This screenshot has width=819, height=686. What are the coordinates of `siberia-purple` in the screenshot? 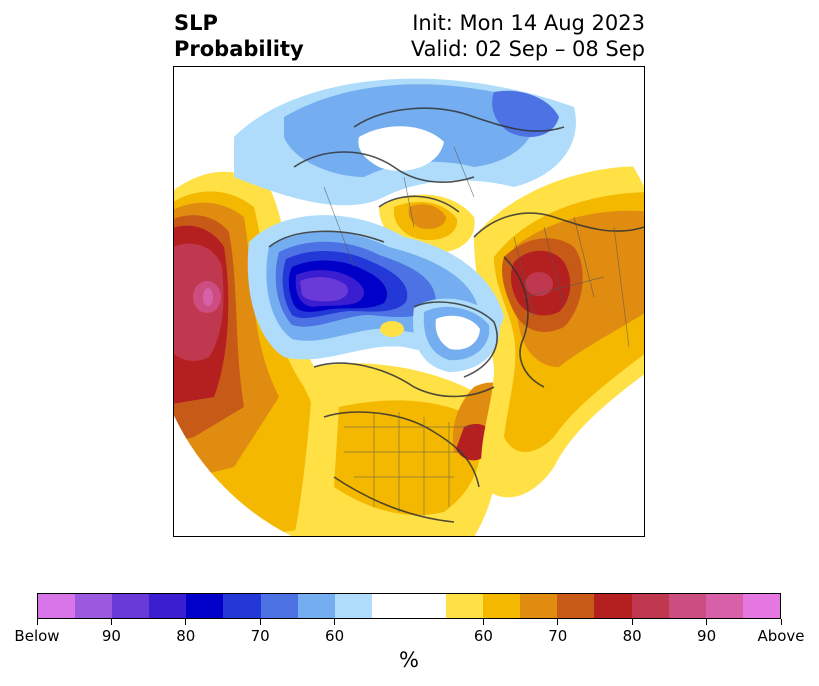 It's located at (324, 289).